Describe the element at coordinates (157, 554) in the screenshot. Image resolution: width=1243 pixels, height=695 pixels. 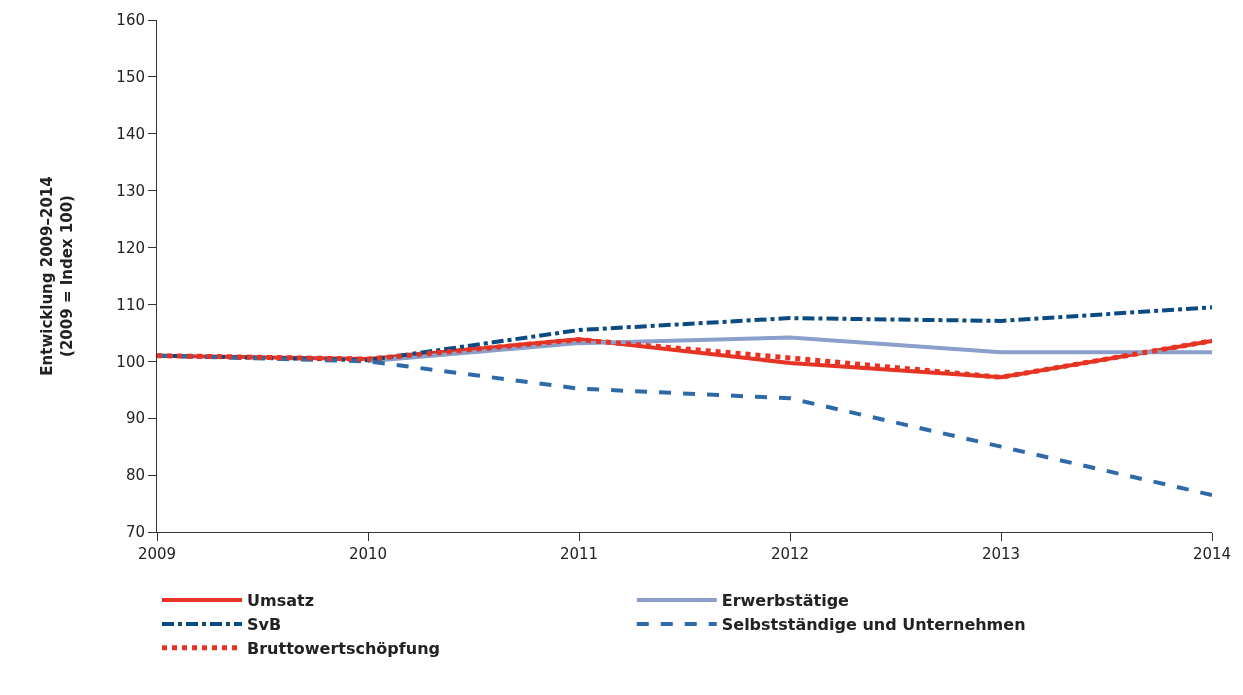
I see `x-tick-label: 2009` at that location.